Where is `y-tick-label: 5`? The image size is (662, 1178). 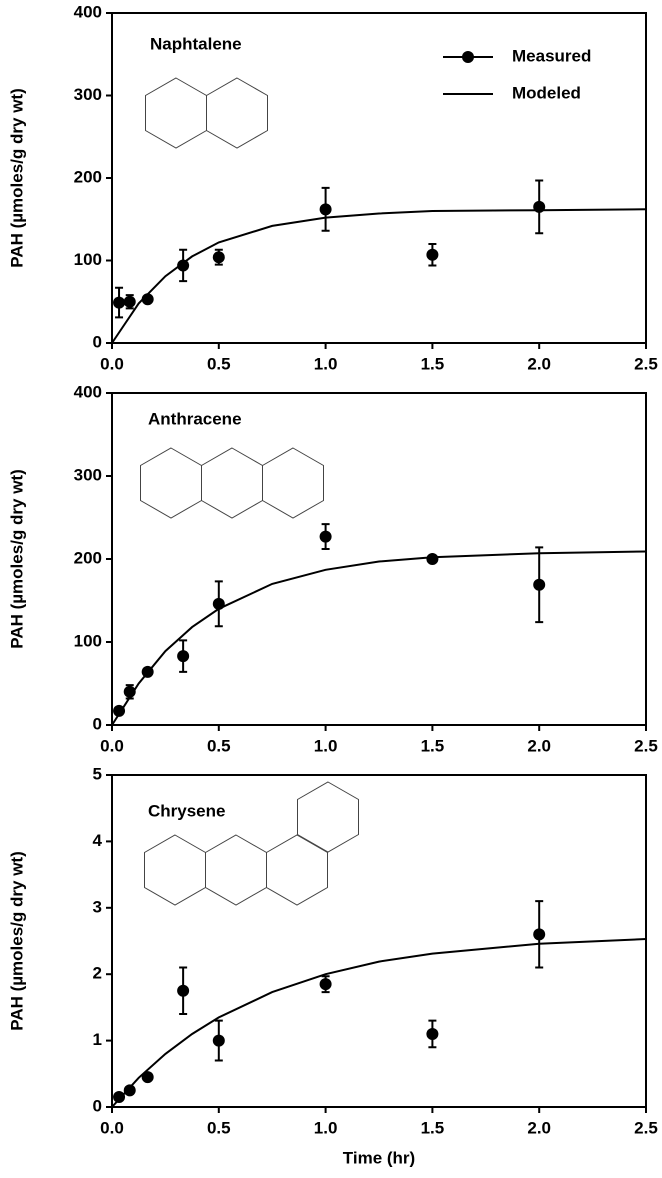
y-tick-label: 5 is located at coordinates (97, 773).